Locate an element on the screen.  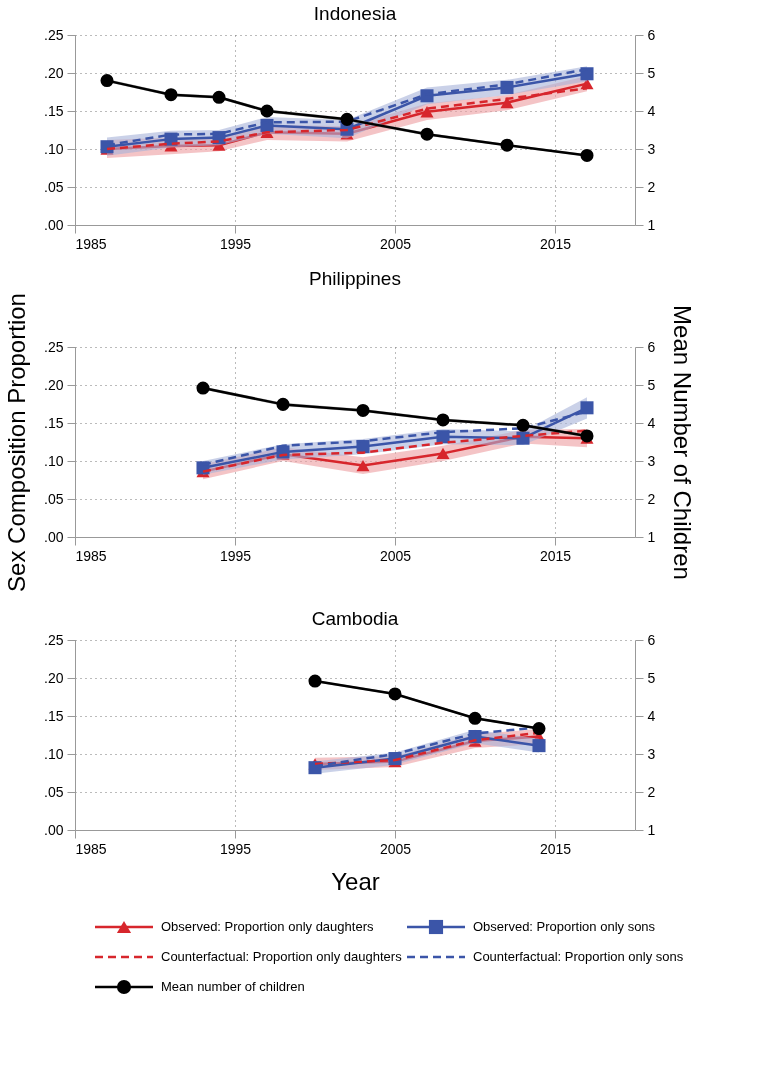
legend-label: Counterfactual: Proportion only daughters is located at coordinates (282, 956).